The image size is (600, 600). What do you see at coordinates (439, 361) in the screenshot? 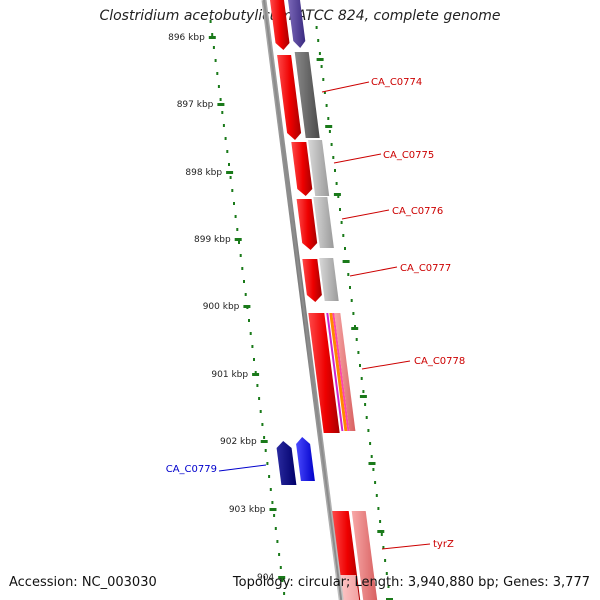
I see `gene-label: CA_C0778` at bounding box center [439, 361].